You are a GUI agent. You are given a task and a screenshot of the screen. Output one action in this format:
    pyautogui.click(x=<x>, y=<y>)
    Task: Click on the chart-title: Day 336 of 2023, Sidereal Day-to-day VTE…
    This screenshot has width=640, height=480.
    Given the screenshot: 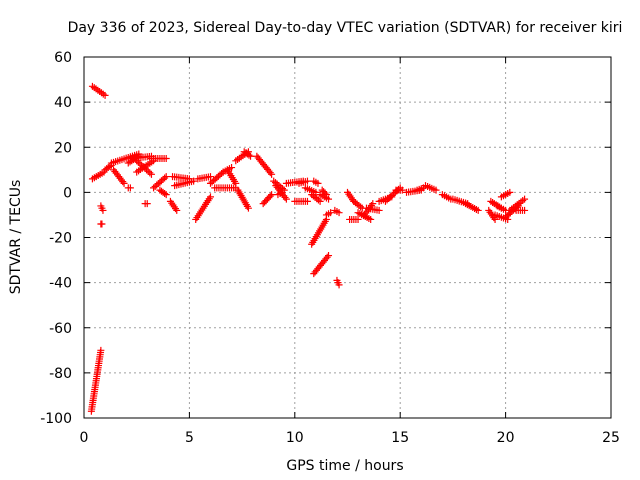 What is the action you would take?
    pyautogui.click(x=345, y=28)
    